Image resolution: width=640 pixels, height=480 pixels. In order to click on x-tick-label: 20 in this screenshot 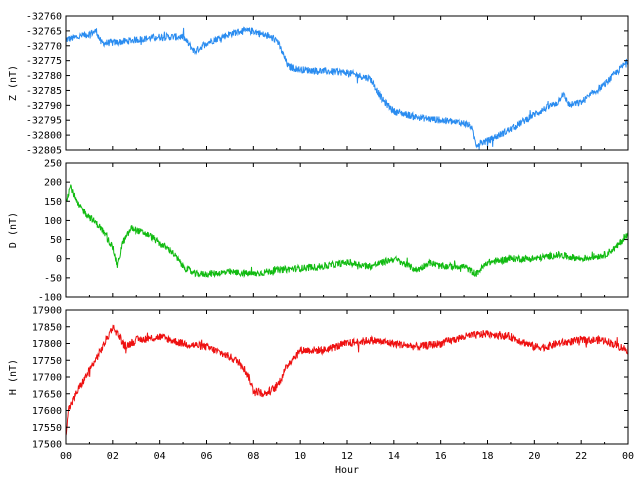, I will do `click(534, 456)`.